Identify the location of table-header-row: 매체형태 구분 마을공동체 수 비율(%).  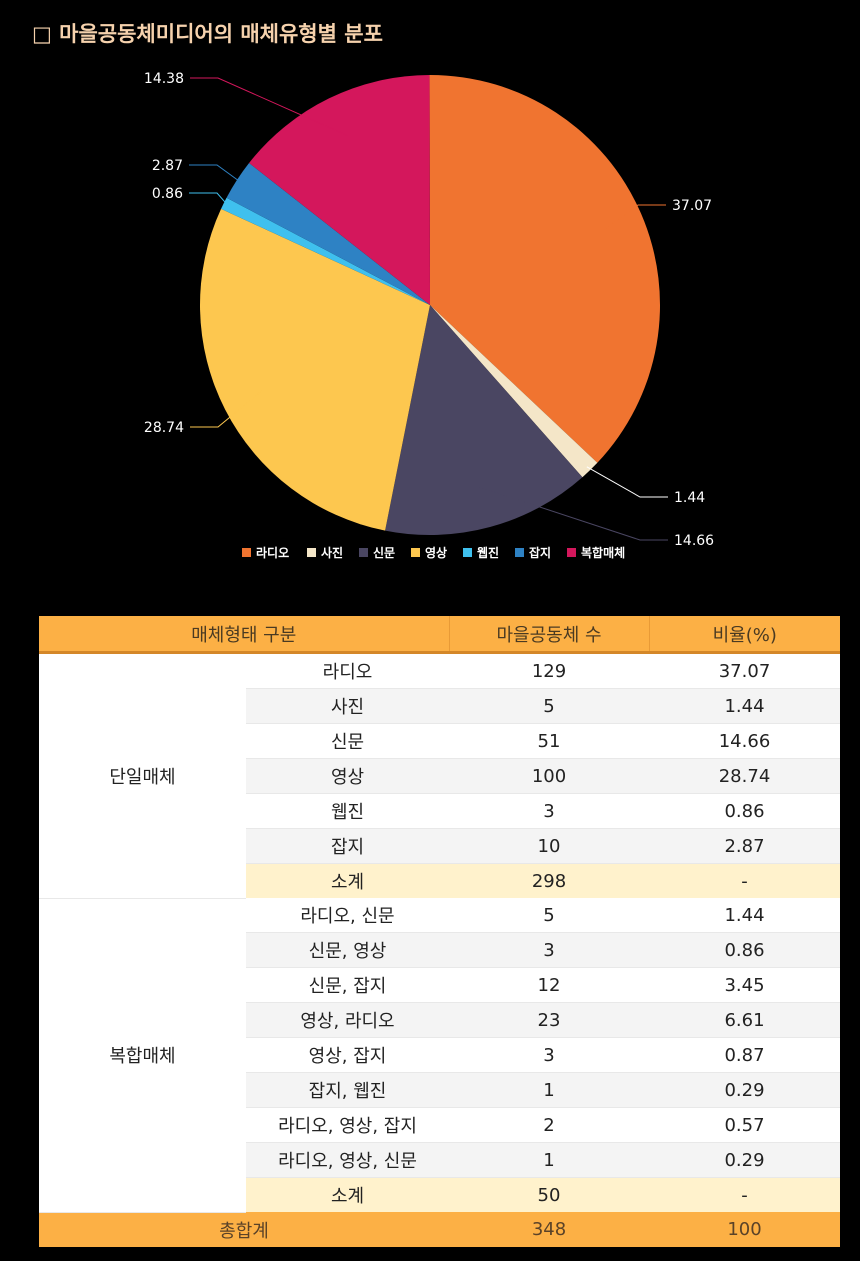
(439, 635).